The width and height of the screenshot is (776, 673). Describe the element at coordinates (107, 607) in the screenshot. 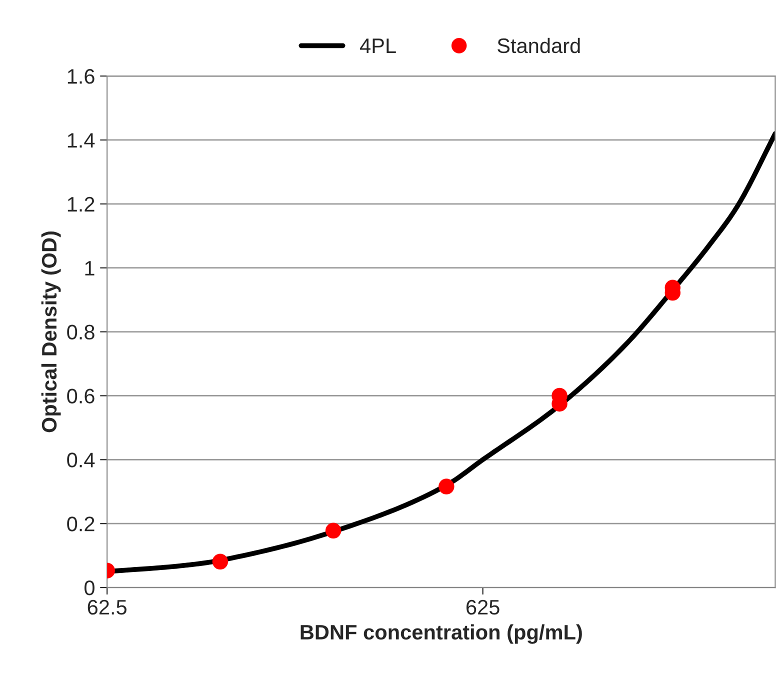

I see `x-tick-label: 62.5` at that location.